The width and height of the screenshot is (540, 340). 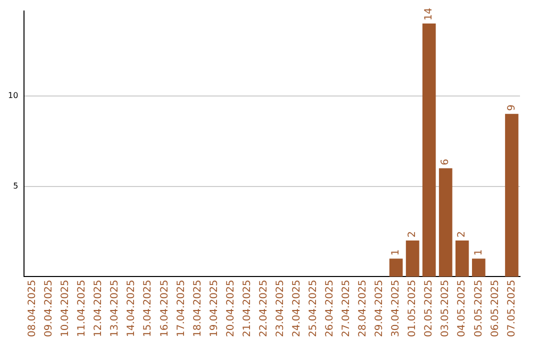 I want to click on x-tick-label: 19.04.2025, so click(x=214, y=309).